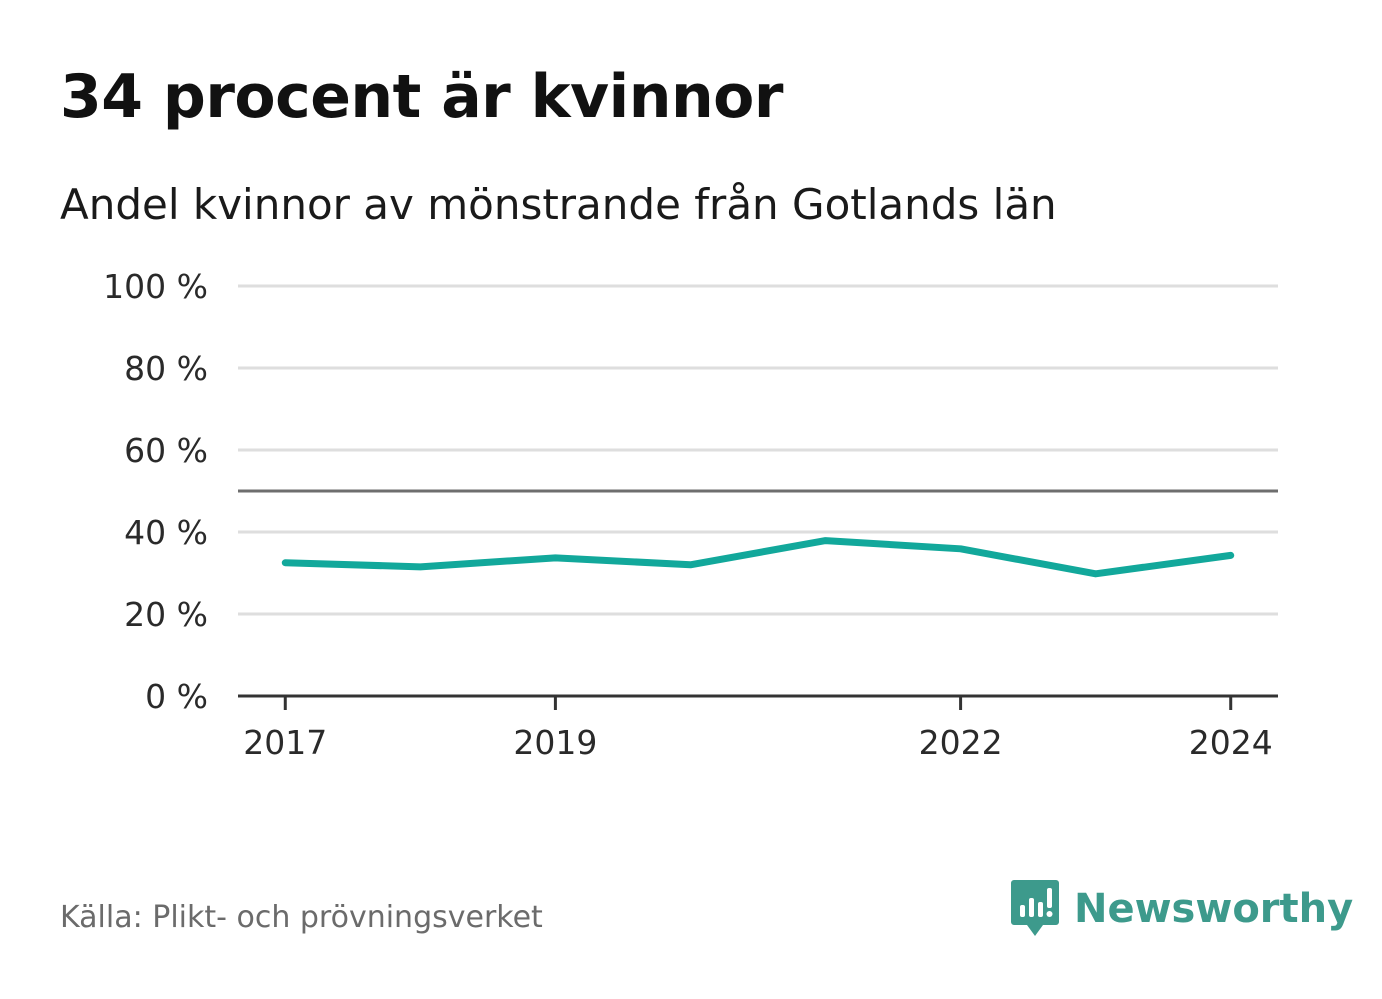  I want to click on x-axis, so click(758, 702).